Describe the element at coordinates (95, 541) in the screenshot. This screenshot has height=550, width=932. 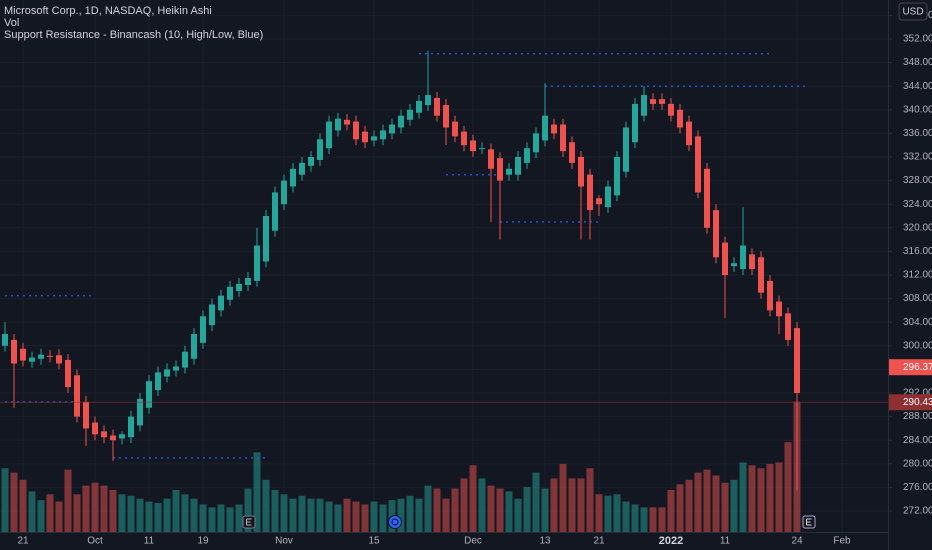
I see `x-tick-label: Oct` at that location.